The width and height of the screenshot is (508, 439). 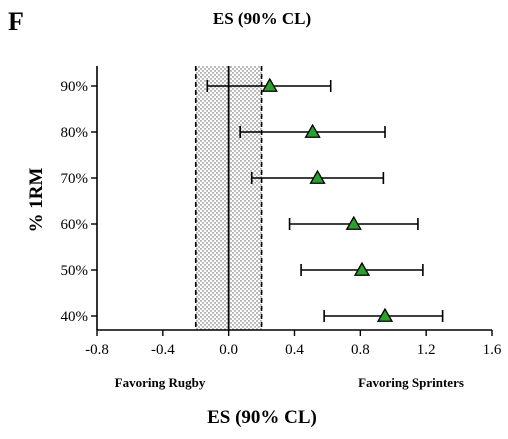 What do you see at coordinates (75, 271) in the screenshot?
I see `y-tick-label: 50%` at bounding box center [75, 271].